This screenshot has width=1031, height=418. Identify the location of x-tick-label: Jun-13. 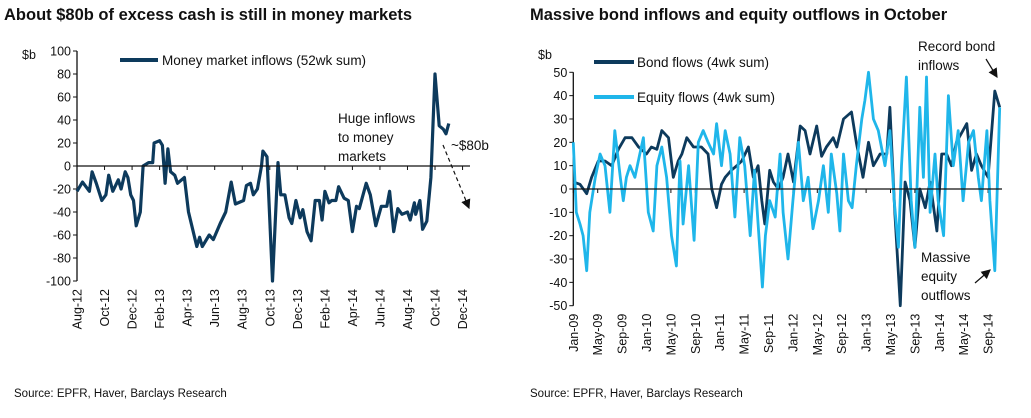
(215, 308).